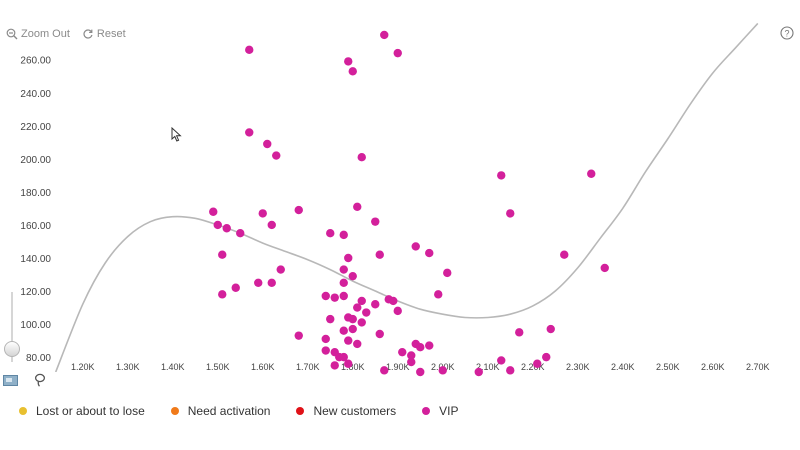  I want to click on lasso-icon, so click(40, 380).